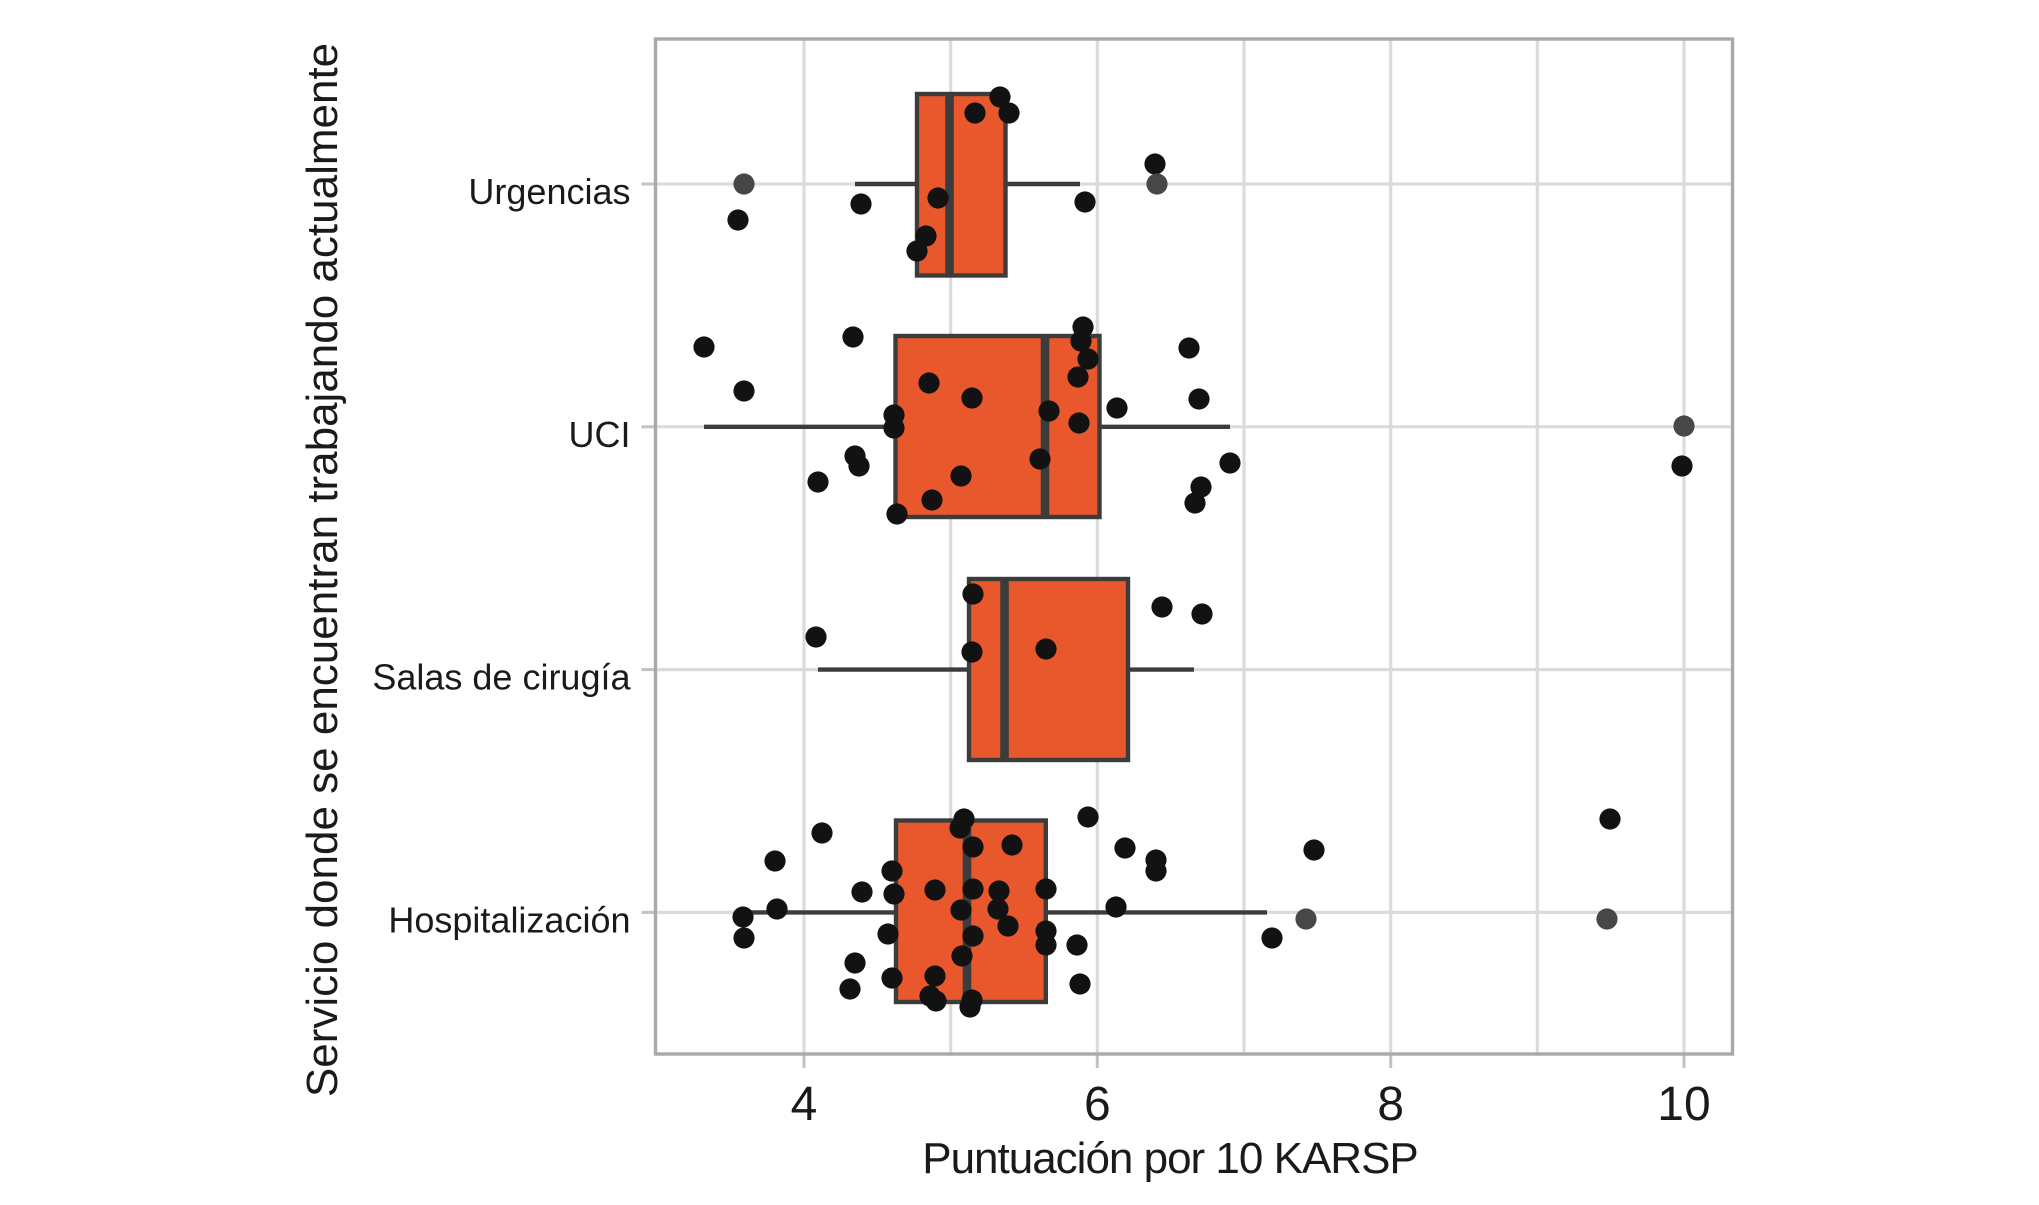 The width and height of the screenshot is (2039, 1205). I want to click on svg-text: 10, so click(1683, 1104).